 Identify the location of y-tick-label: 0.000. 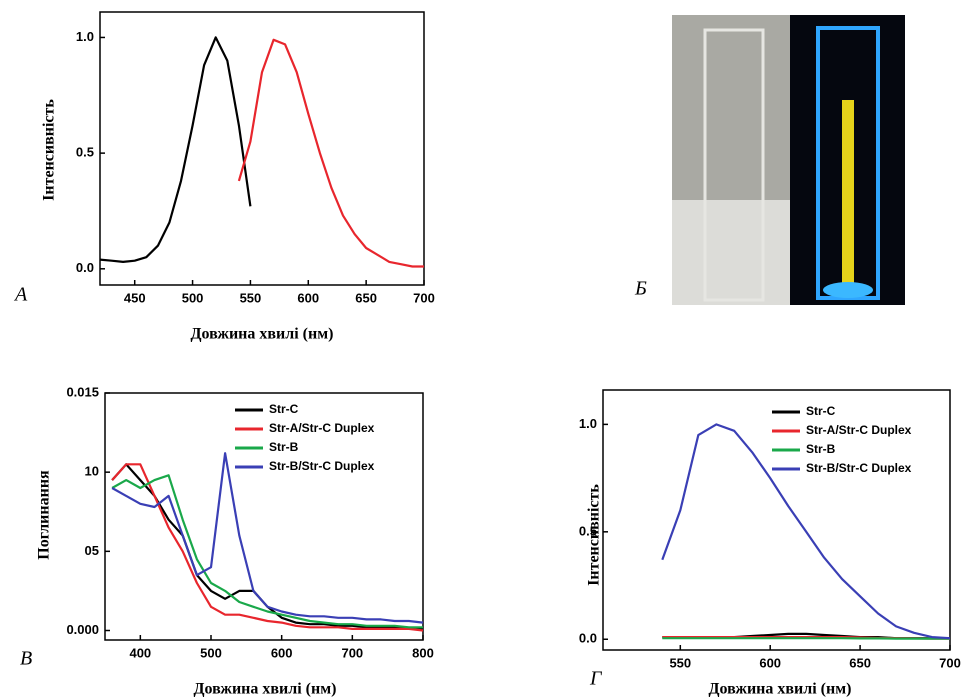
(82, 629).